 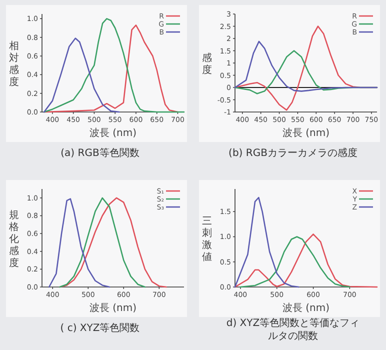 I want to click on text: d) XYZ等色関数と等価なフィルタの関数, so click(x=293, y=329).